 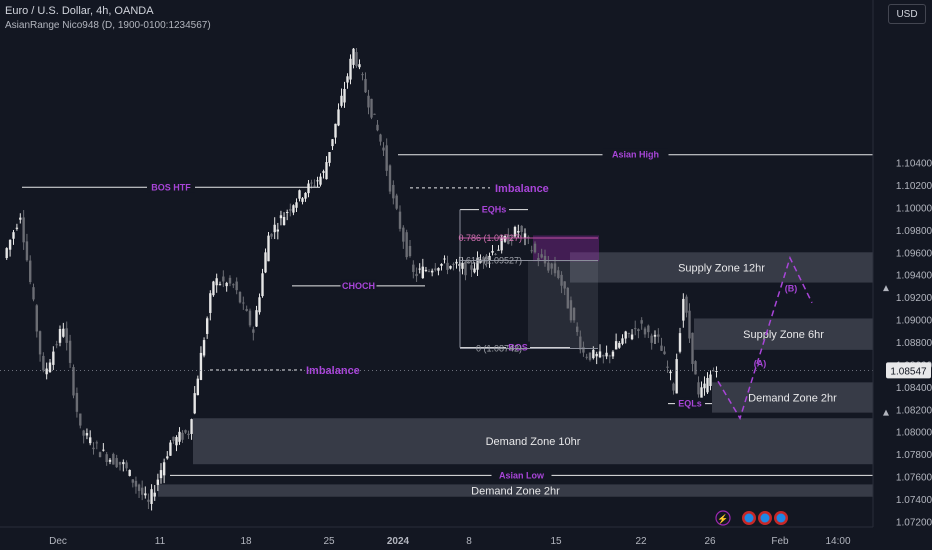 What do you see at coordinates (914, 343) in the screenshot?
I see `y-tick-label: 1.08800` at bounding box center [914, 343].